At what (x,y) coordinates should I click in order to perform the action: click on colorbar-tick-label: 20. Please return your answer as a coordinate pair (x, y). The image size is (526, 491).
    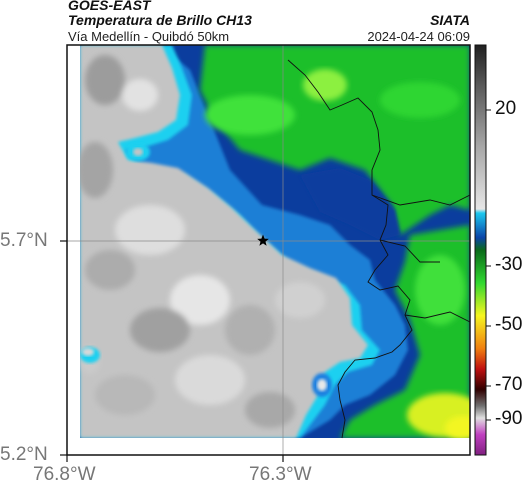
    Looking at the image, I should click on (506, 108).